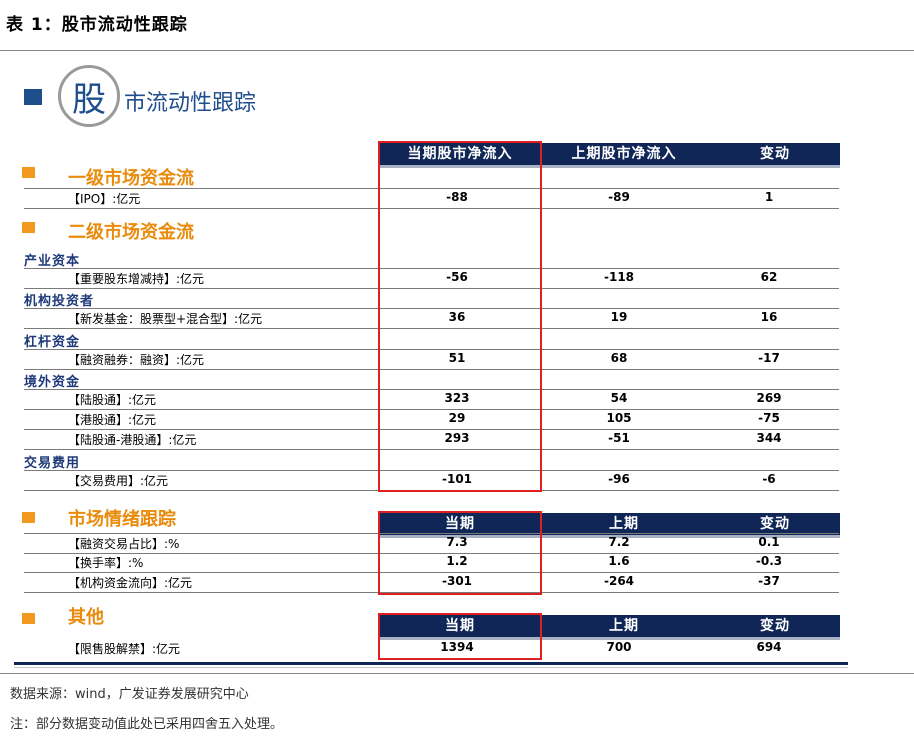 The height and width of the screenshot is (749, 914). I want to click on subcategory-trading-fee: 交易费用, so click(52, 463).